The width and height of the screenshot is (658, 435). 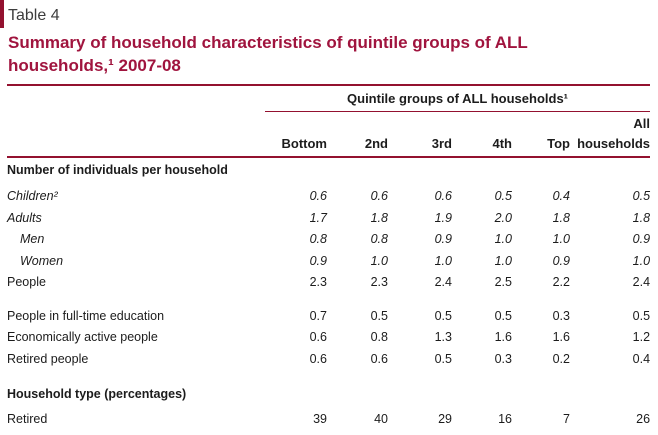 I want to click on cell-value: 7, so click(x=566, y=418).